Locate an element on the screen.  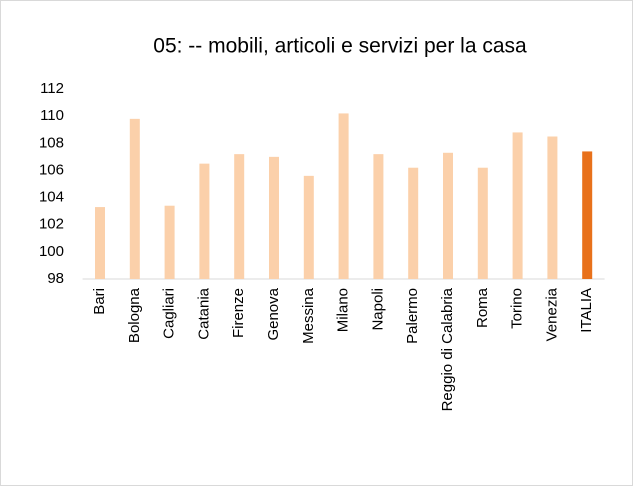
y-tick-label: 98 is located at coordinates (55, 278).